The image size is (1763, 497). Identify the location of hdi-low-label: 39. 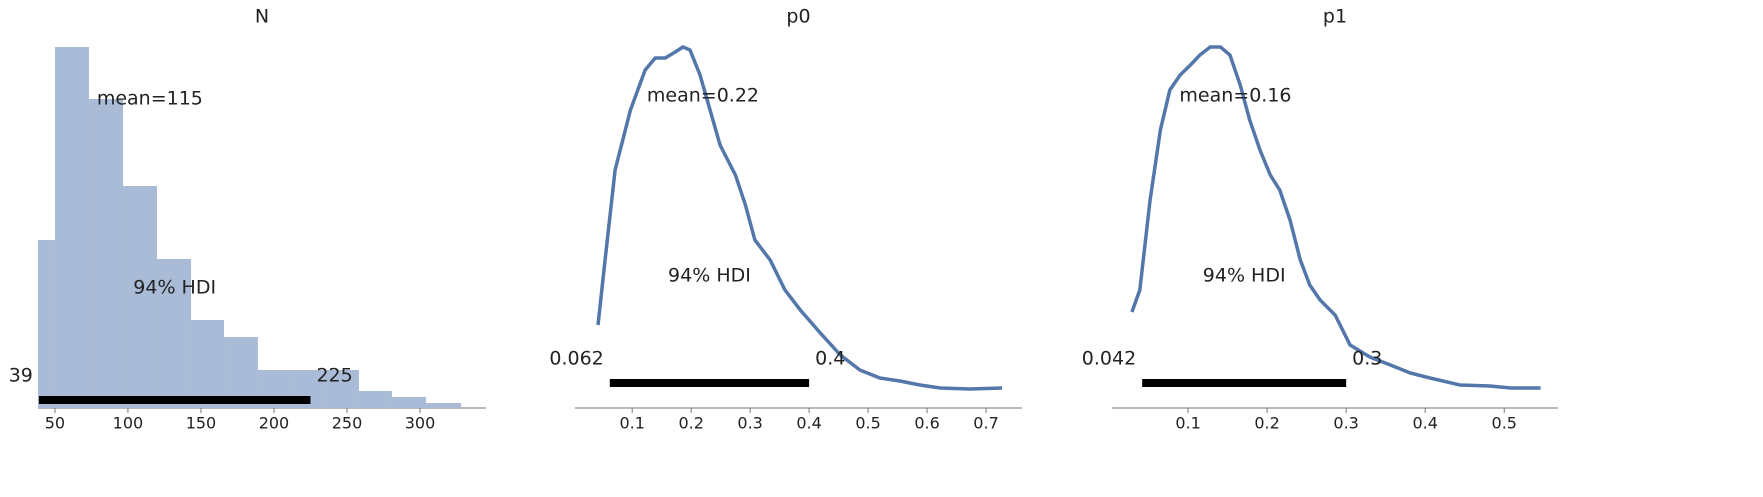
(21, 376).